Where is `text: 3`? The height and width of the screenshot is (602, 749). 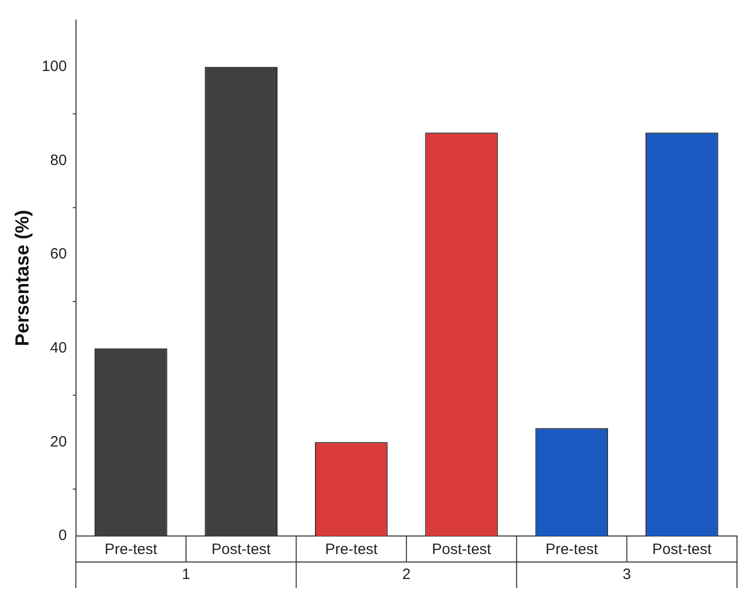 text: 3 is located at coordinates (626, 575).